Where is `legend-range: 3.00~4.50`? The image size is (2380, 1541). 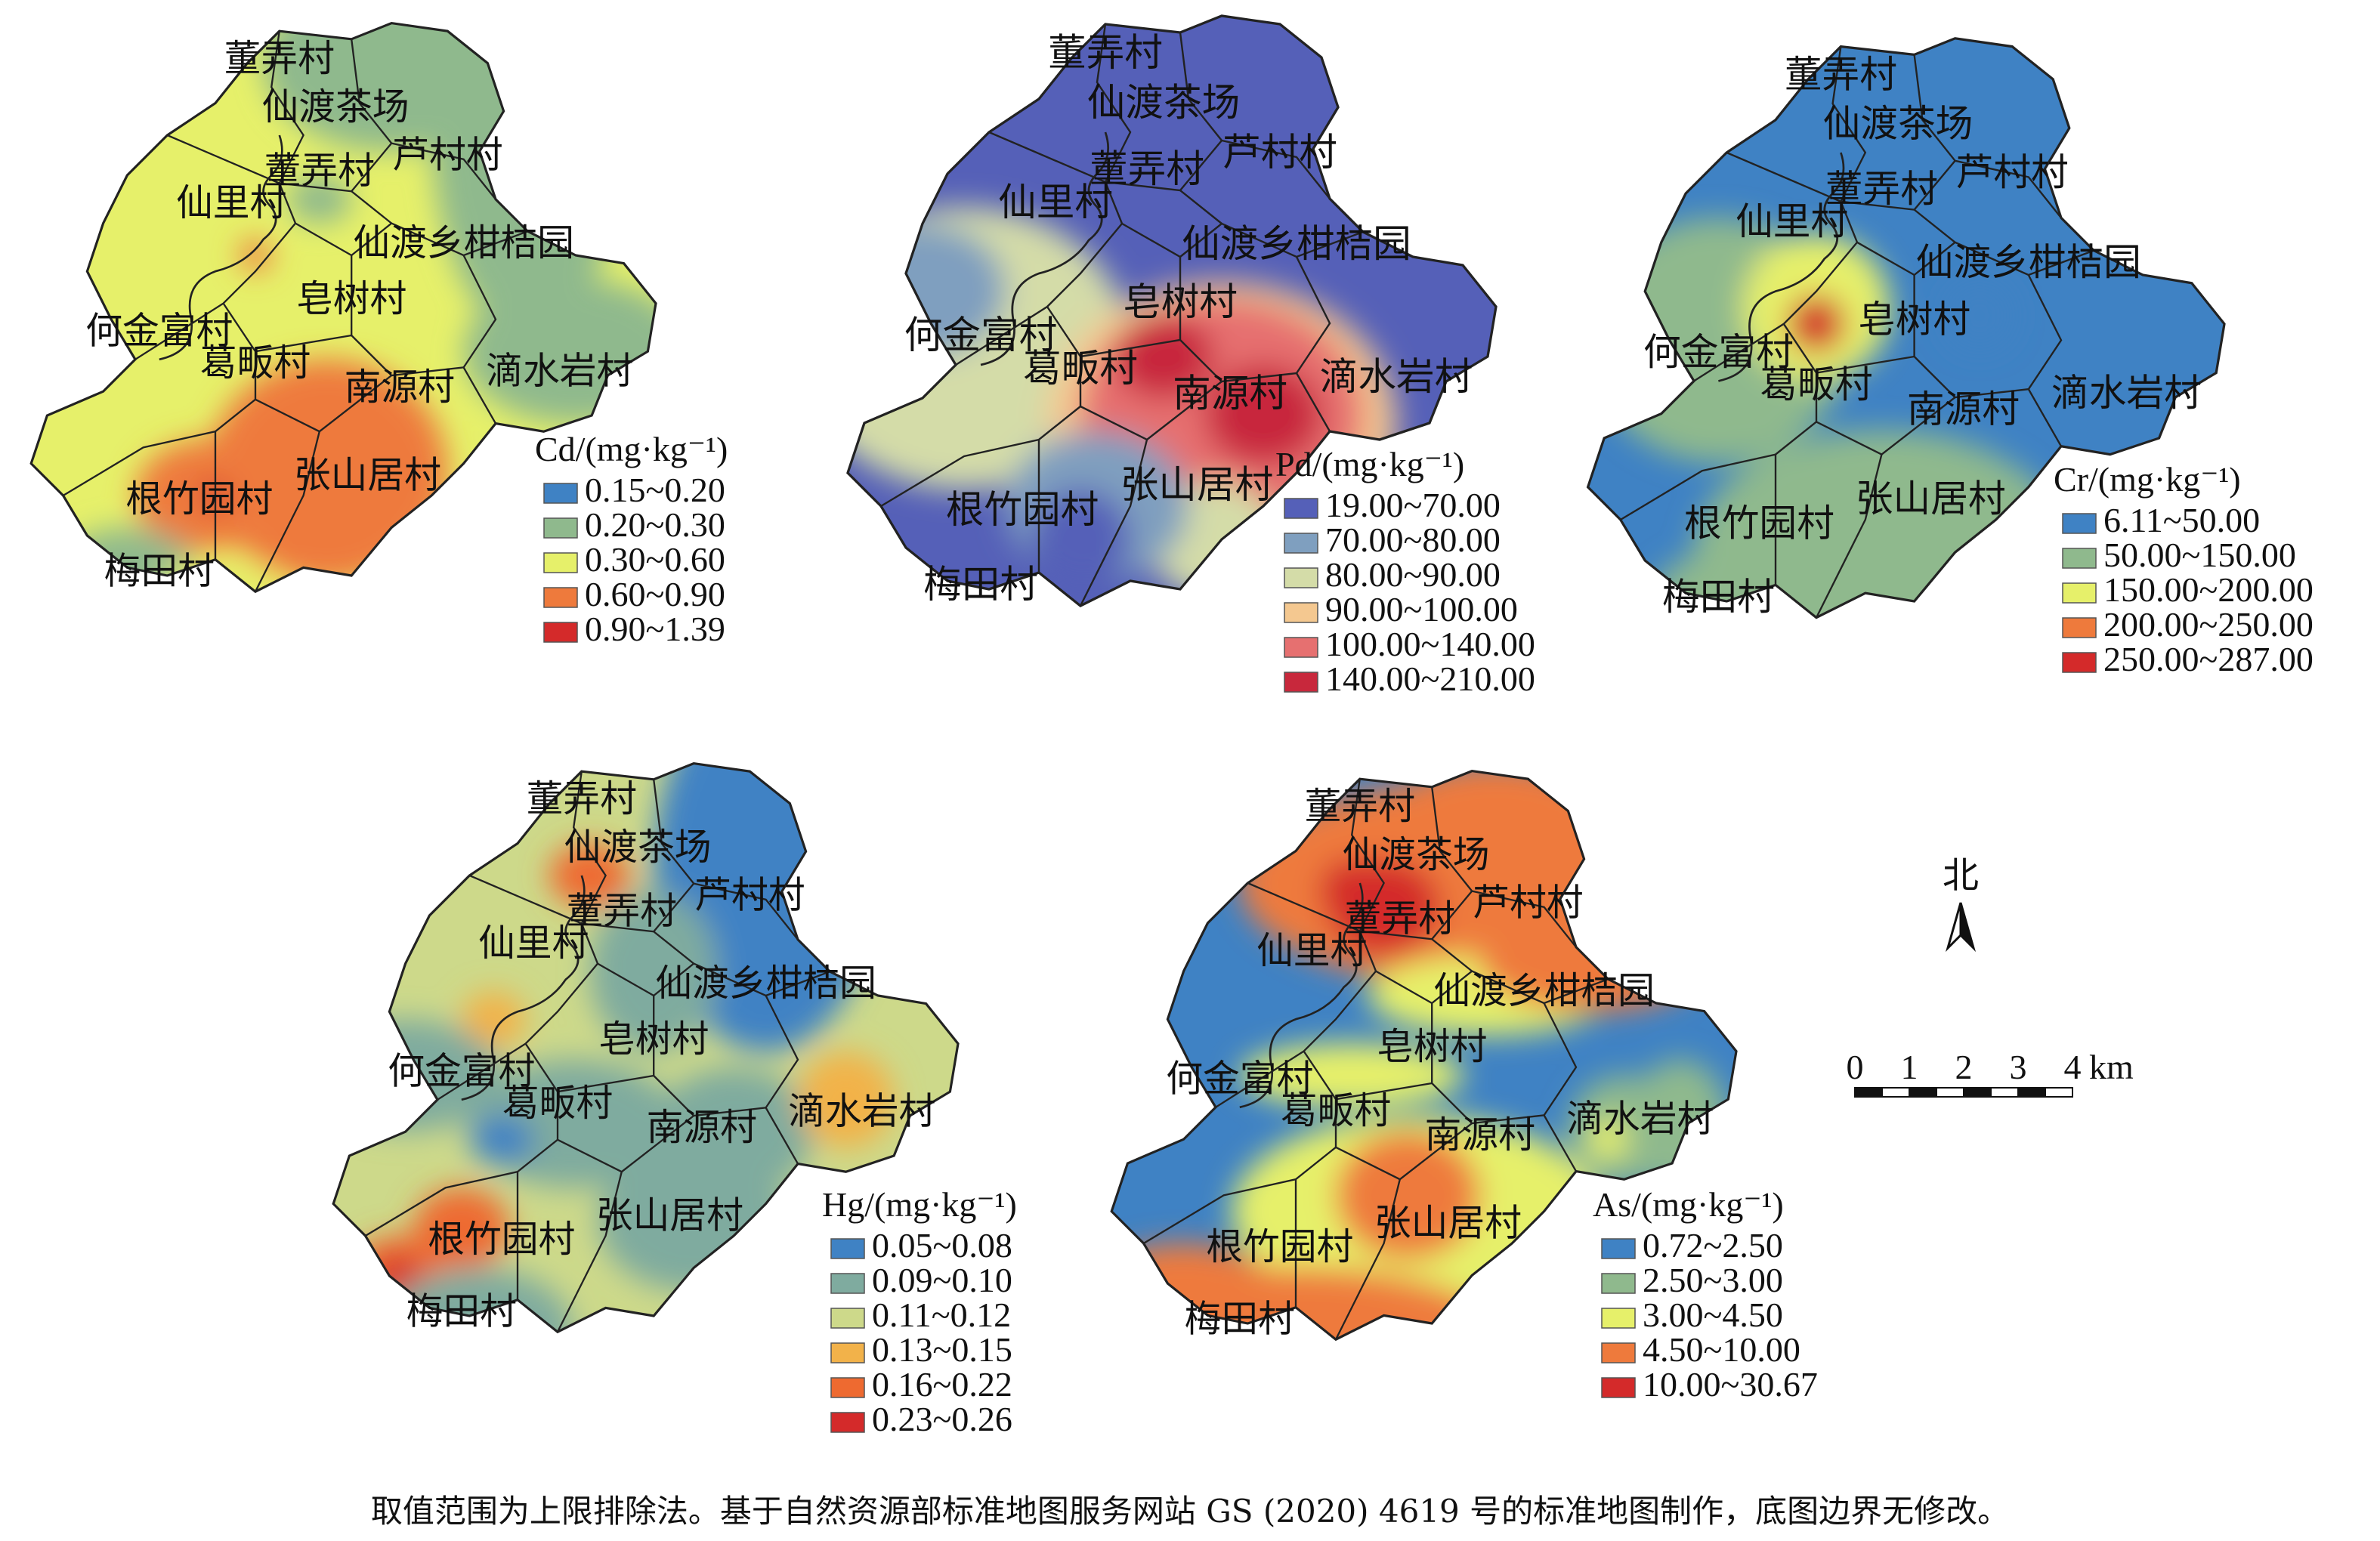
legend-range: 3.00~4.50 is located at coordinates (1713, 1314).